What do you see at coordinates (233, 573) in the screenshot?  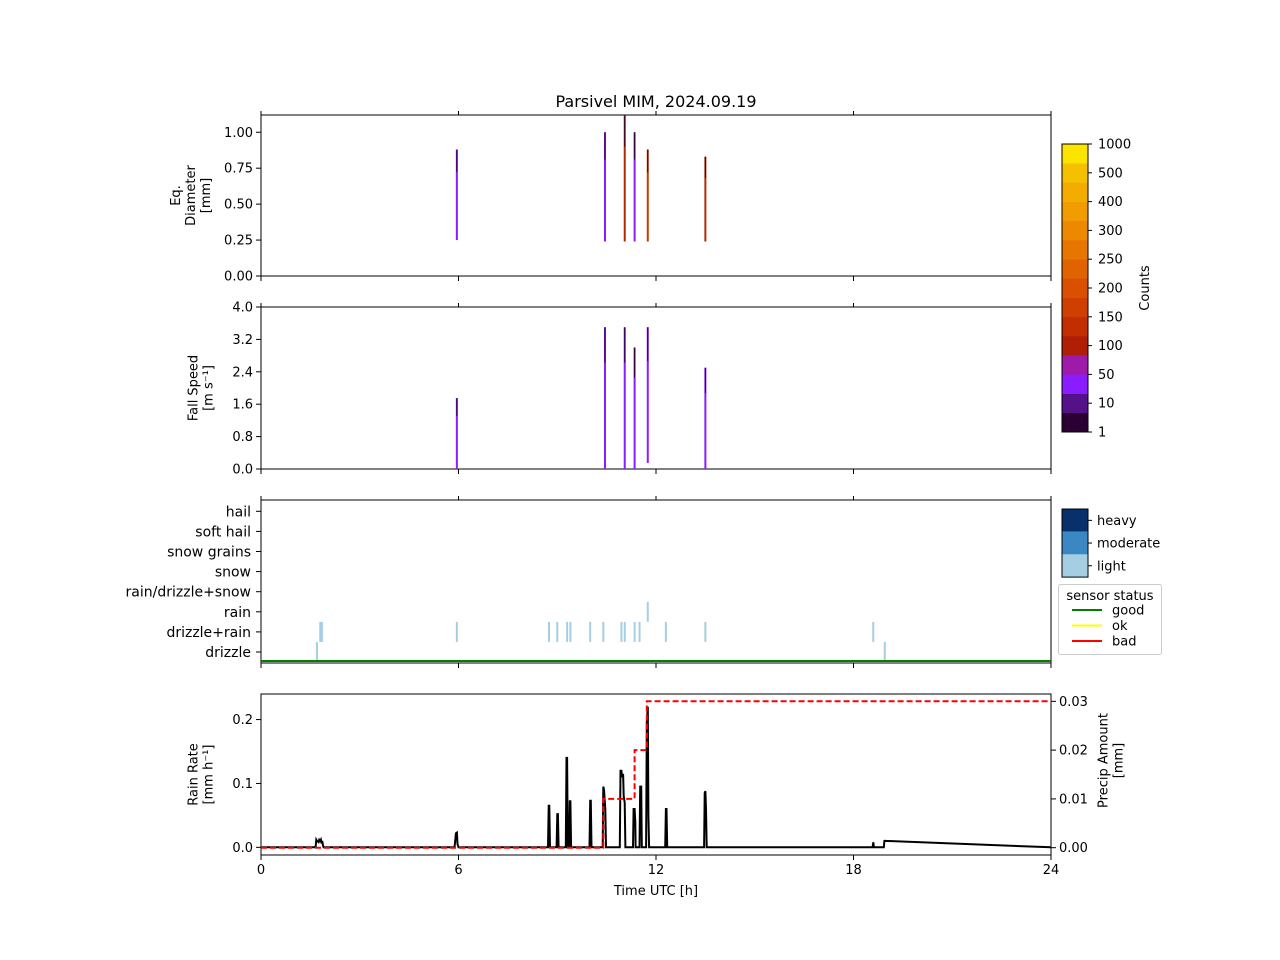 I see `category-label: snow` at bounding box center [233, 573].